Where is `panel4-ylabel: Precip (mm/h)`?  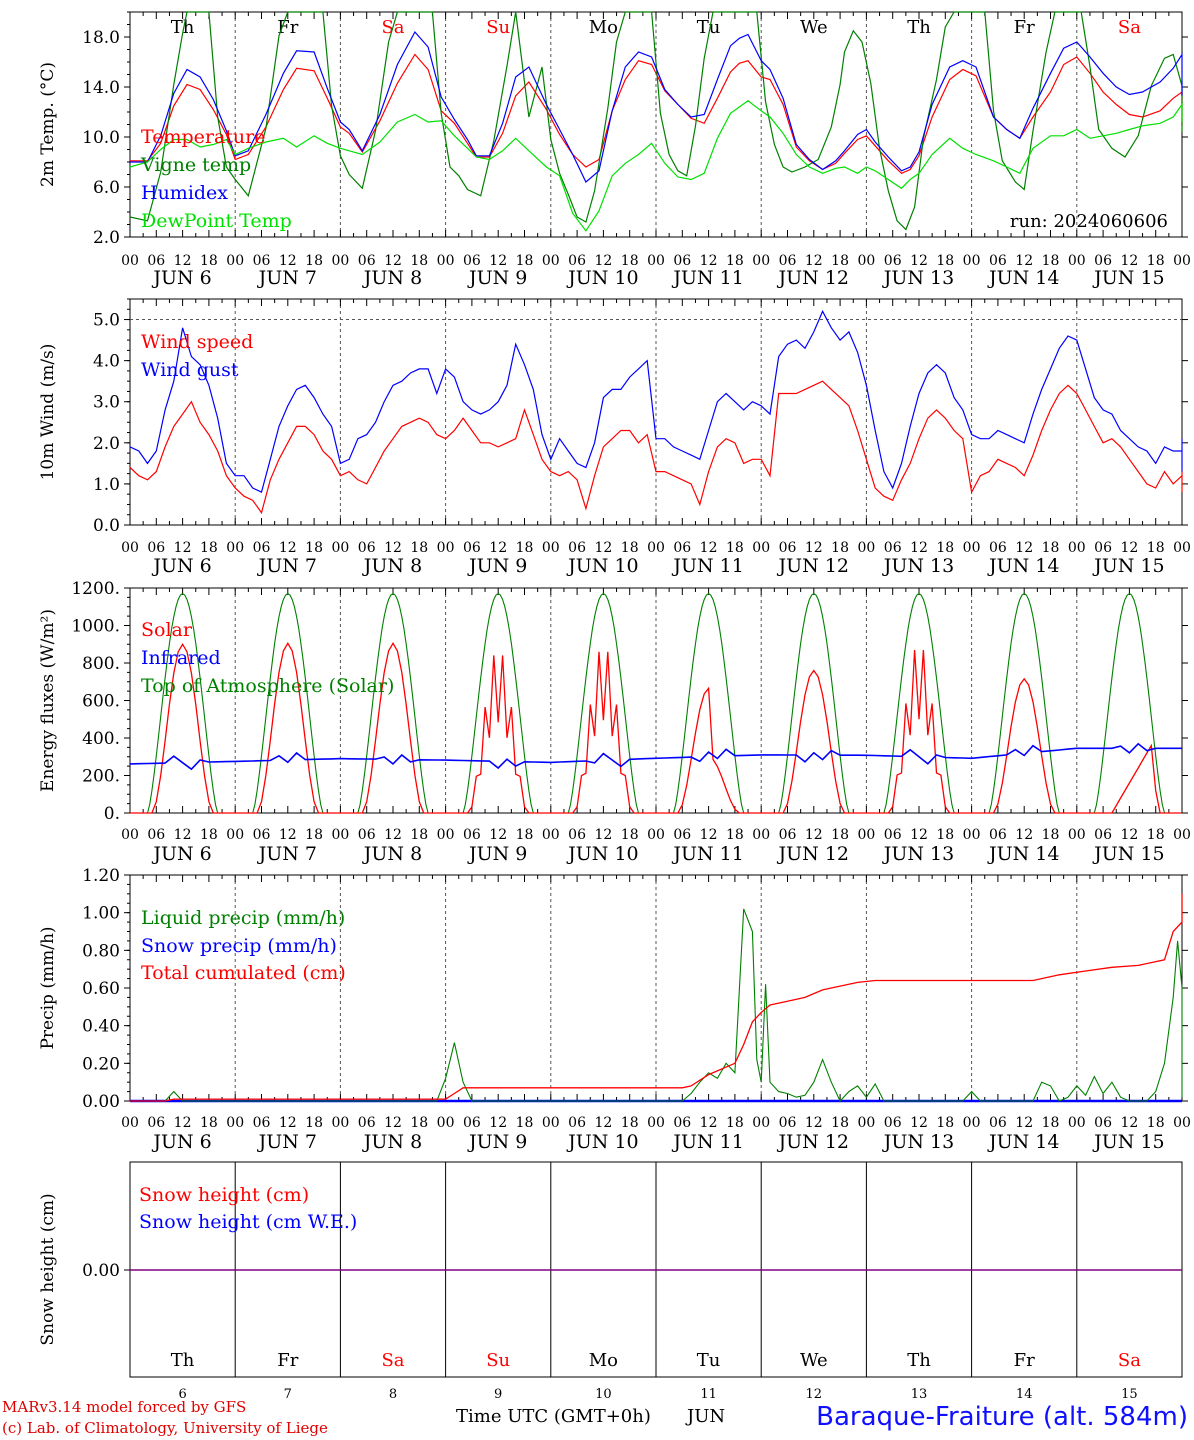 panel4-ylabel: Precip (mm/h) is located at coordinates (48, 987).